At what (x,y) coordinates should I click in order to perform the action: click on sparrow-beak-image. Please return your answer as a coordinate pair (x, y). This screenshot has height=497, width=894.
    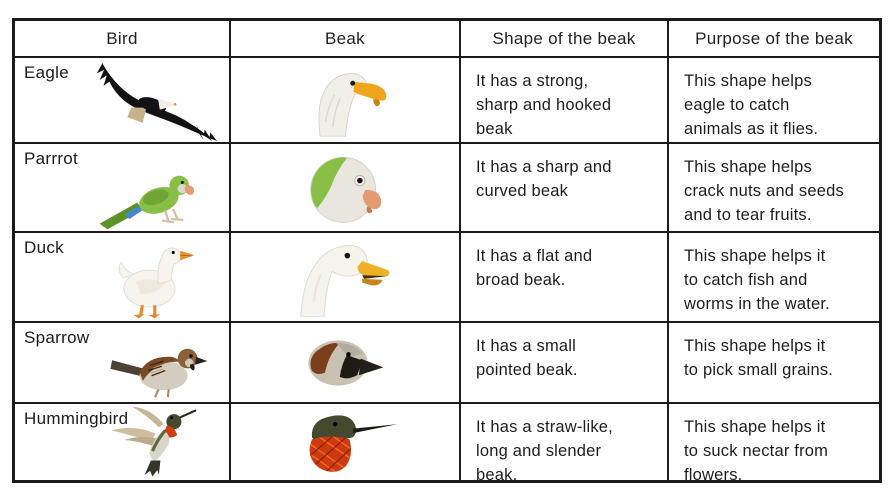
    Looking at the image, I should click on (346, 362).